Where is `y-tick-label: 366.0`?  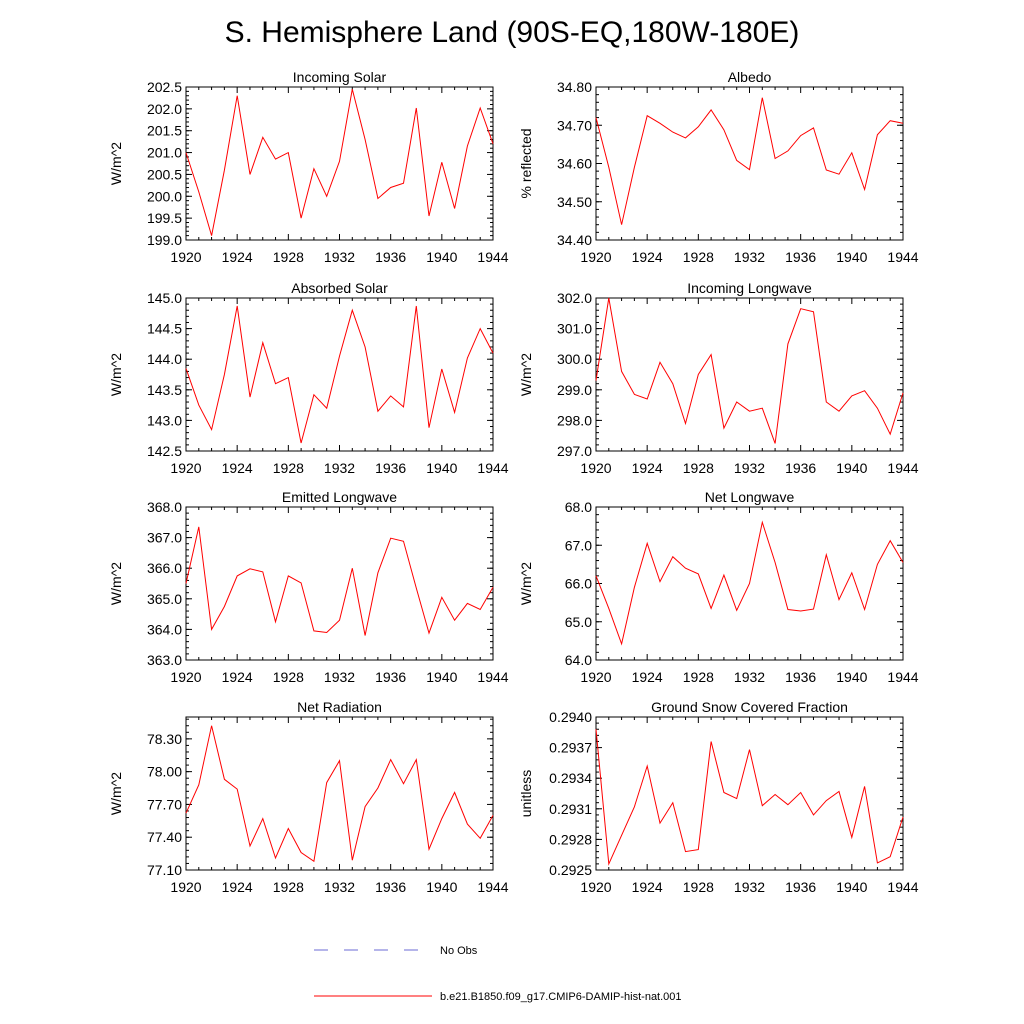 y-tick-label: 366.0 is located at coordinates (164, 568).